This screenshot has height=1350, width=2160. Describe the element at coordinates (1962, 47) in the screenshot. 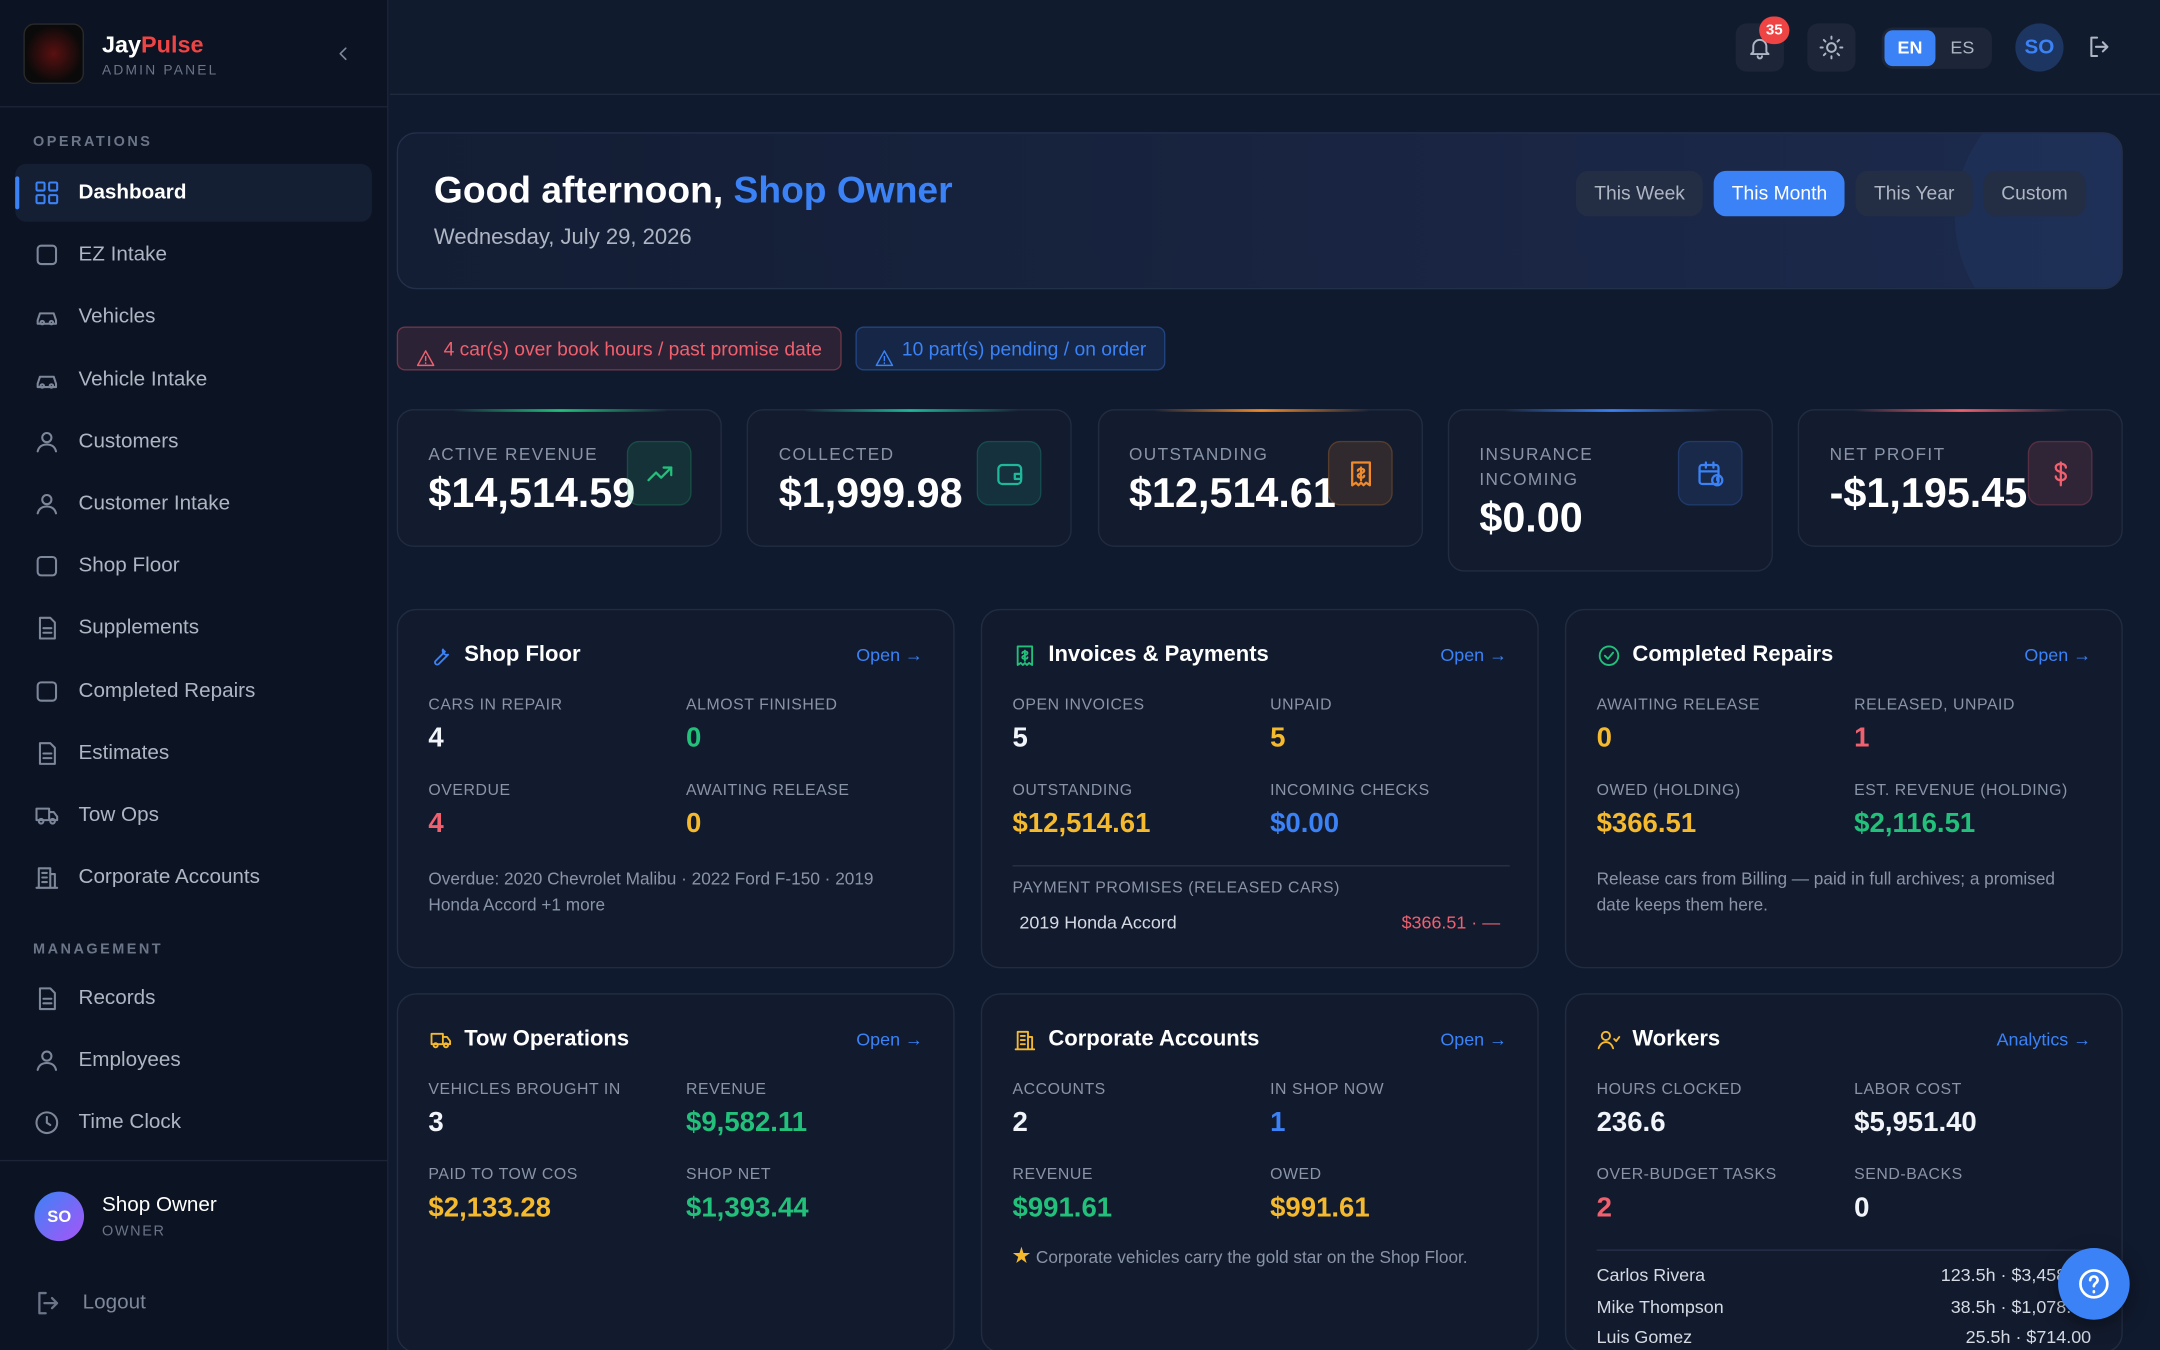

I see `language-option: ES` at that location.